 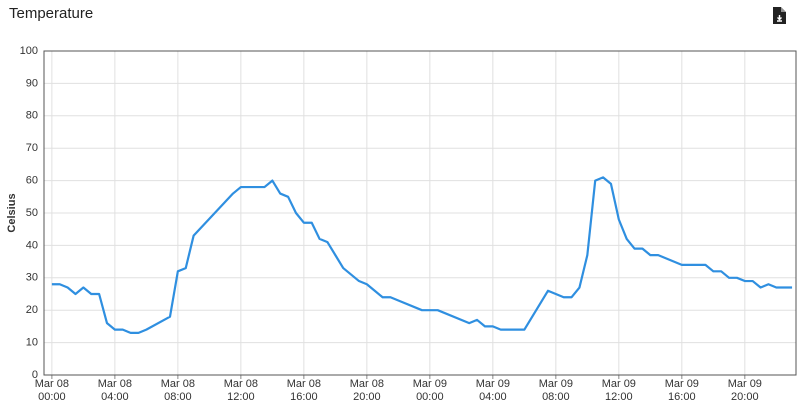 What do you see at coordinates (303, 390) in the screenshot?
I see `x-tick-label: Mar 08 16:00` at bounding box center [303, 390].